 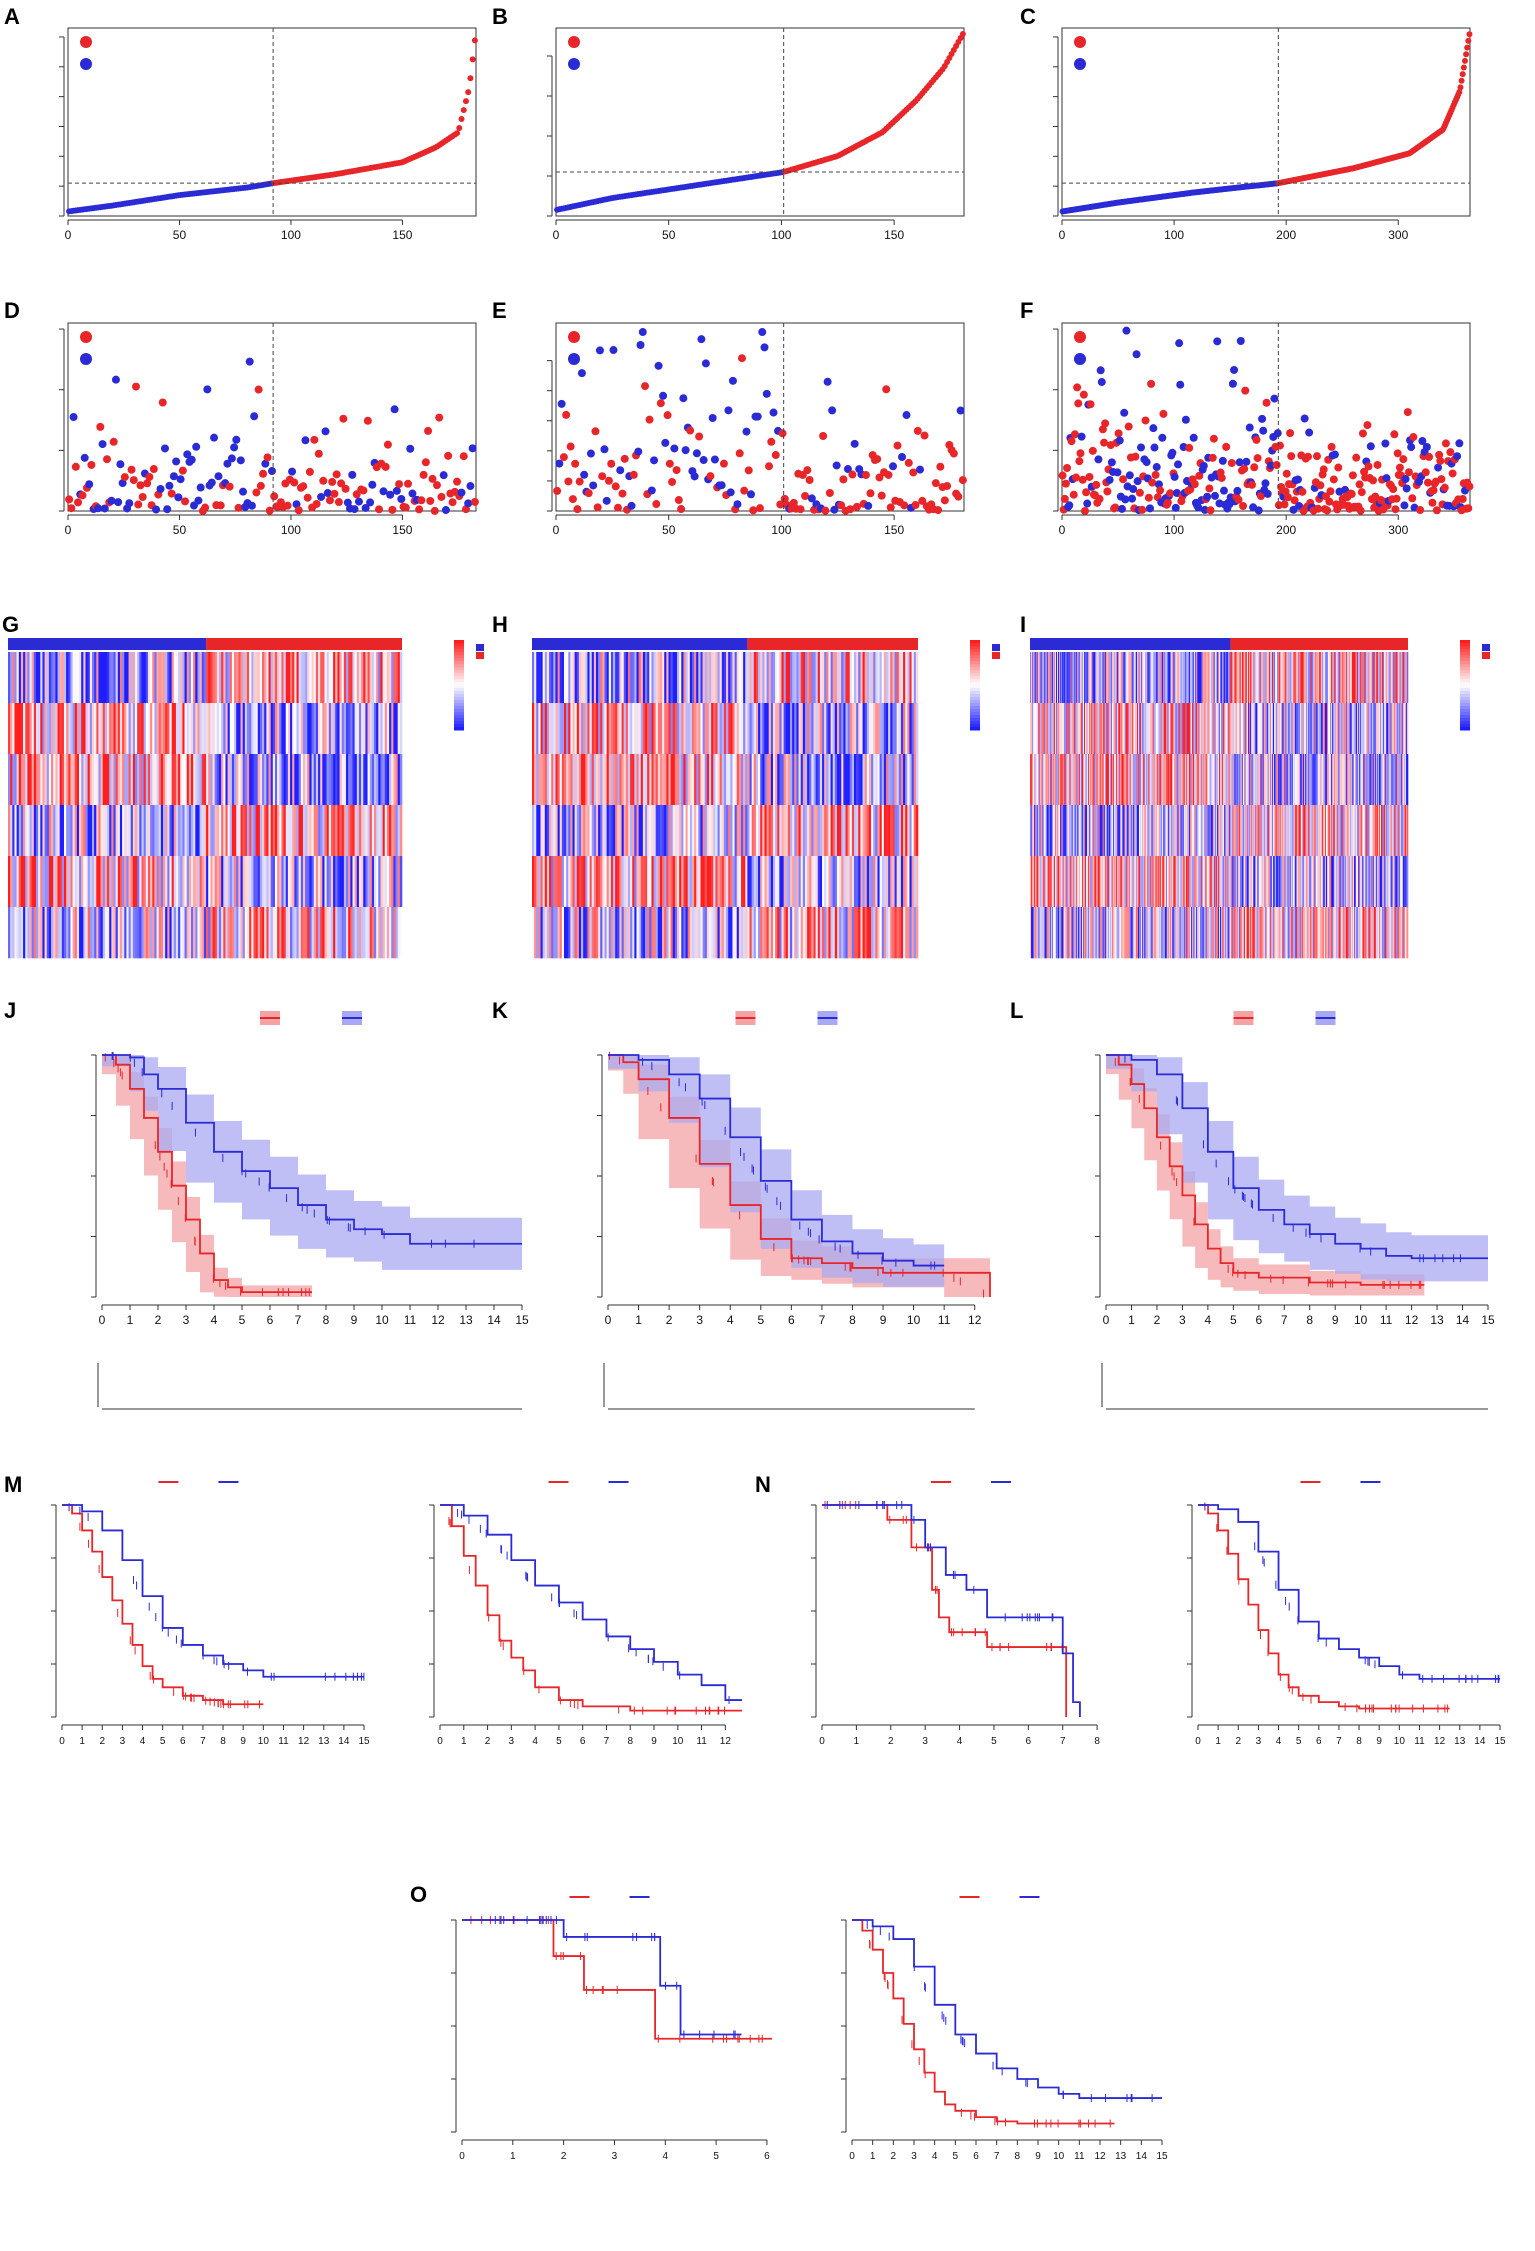 What do you see at coordinates (465, 101) in the screenshot?
I see `high-risk-point` at bounding box center [465, 101].